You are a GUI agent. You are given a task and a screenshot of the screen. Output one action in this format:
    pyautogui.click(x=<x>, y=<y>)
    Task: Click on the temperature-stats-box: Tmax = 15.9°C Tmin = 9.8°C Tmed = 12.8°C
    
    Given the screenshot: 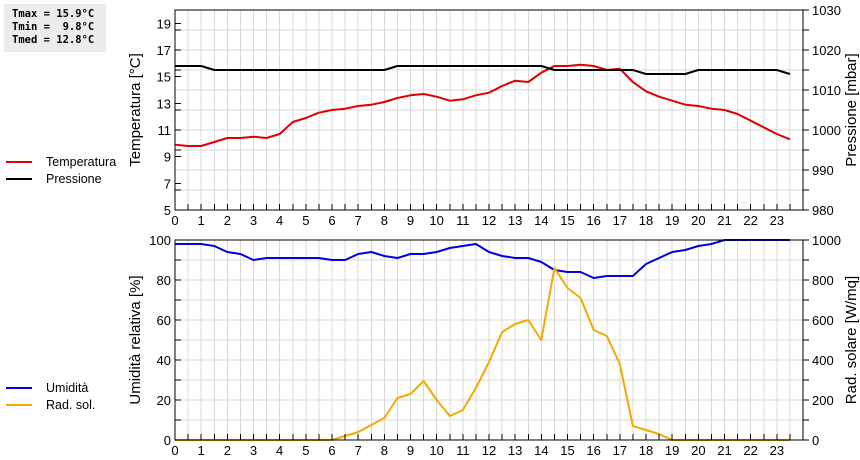 What is the action you would take?
    pyautogui.click(x=55, y=28)
    